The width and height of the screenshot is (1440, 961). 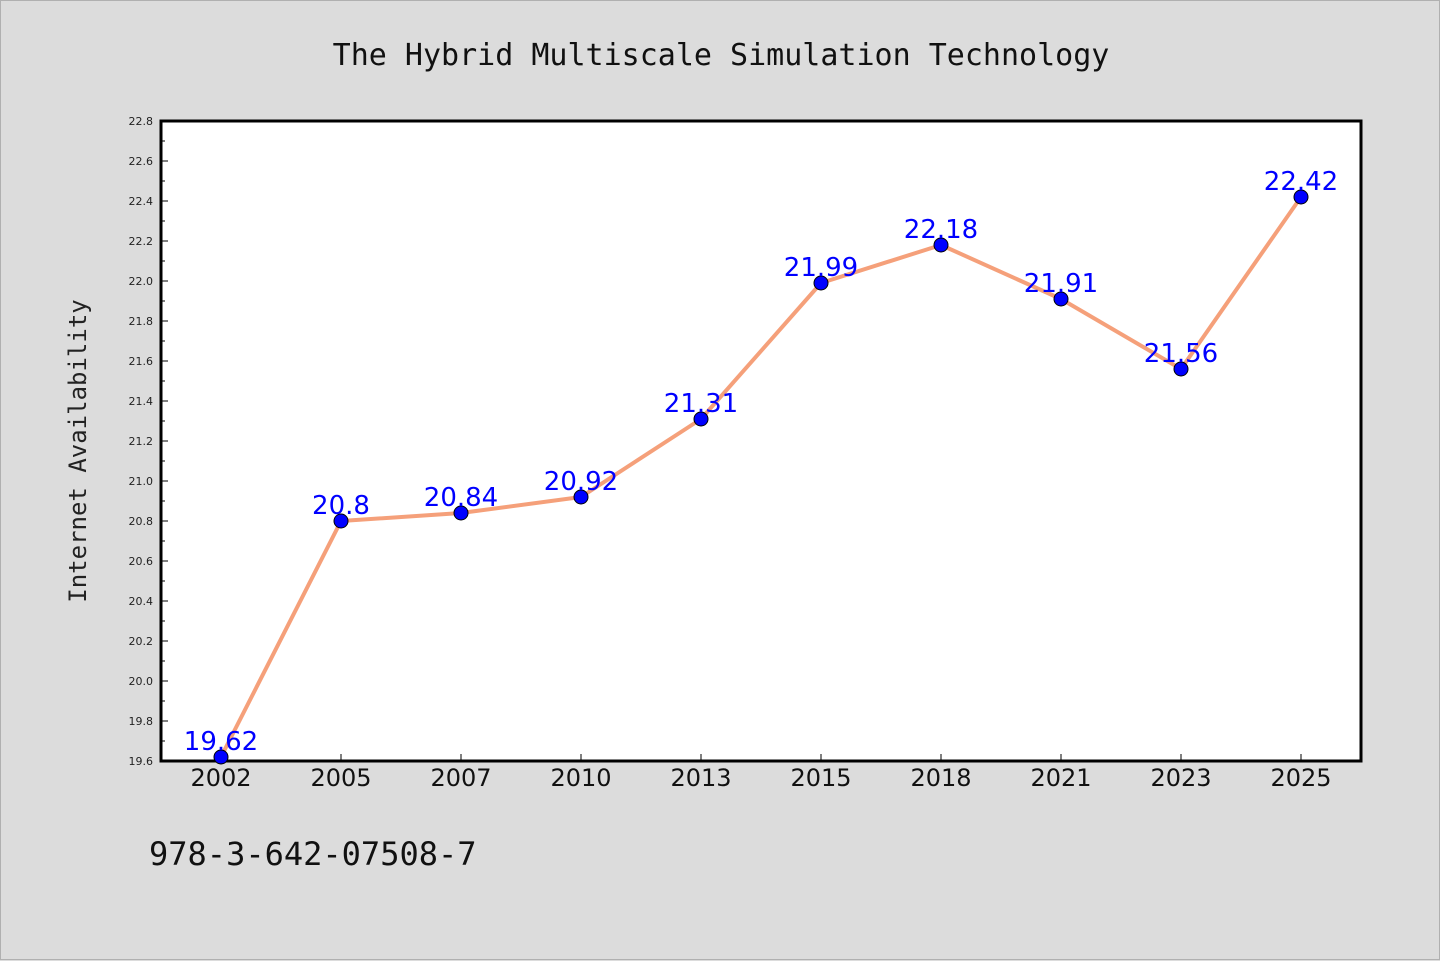 What do you see at coordinates (141, 401) in the screenshot?
I see `y-tick-label: 21.4` at bounding box center [141, 401].